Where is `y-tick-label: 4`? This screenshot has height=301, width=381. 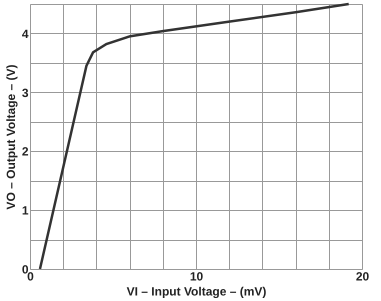 y-tick-label: 4 is located at coordinates (25, 33).